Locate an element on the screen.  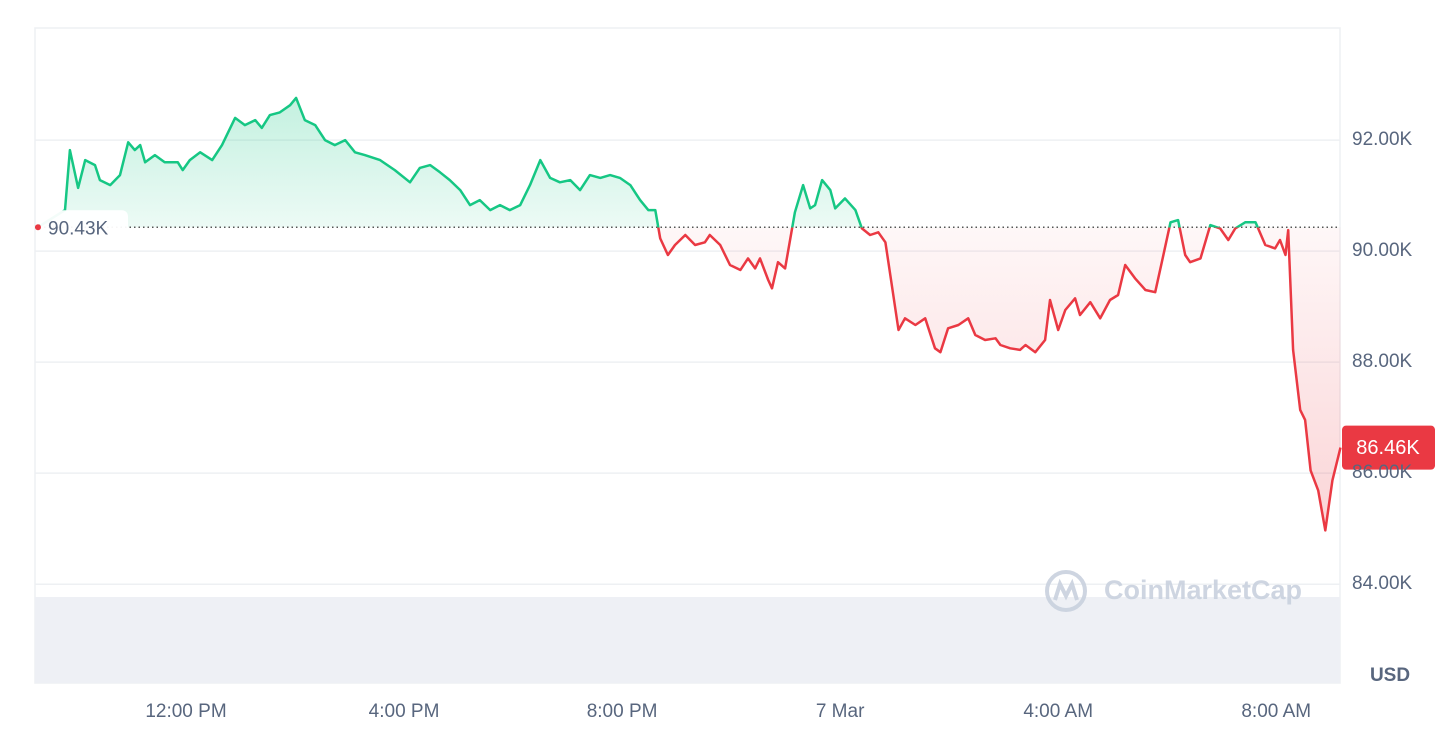
volume-area is located at coordinates (687, 640).